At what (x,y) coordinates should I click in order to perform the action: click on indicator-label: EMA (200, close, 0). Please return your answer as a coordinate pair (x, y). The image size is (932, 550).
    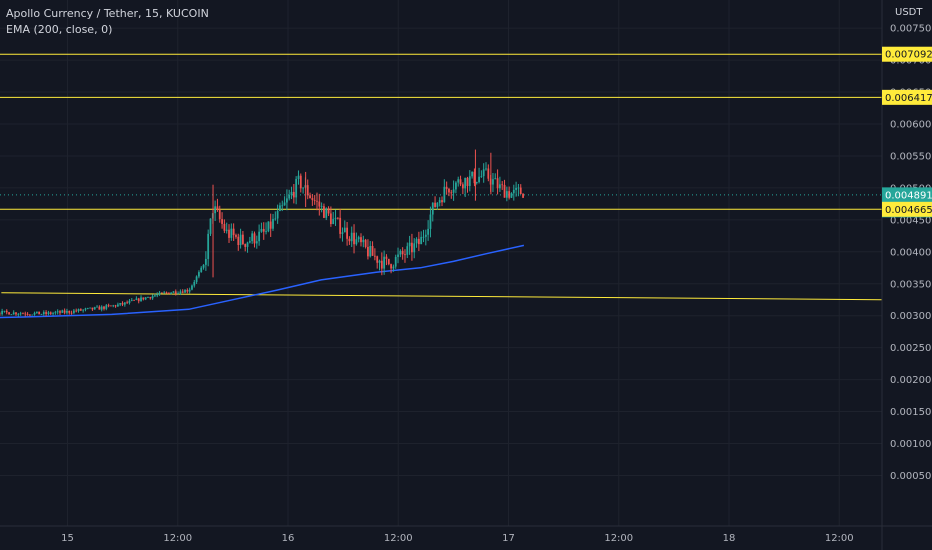
    Looking at the image, I should click on (59, 29).